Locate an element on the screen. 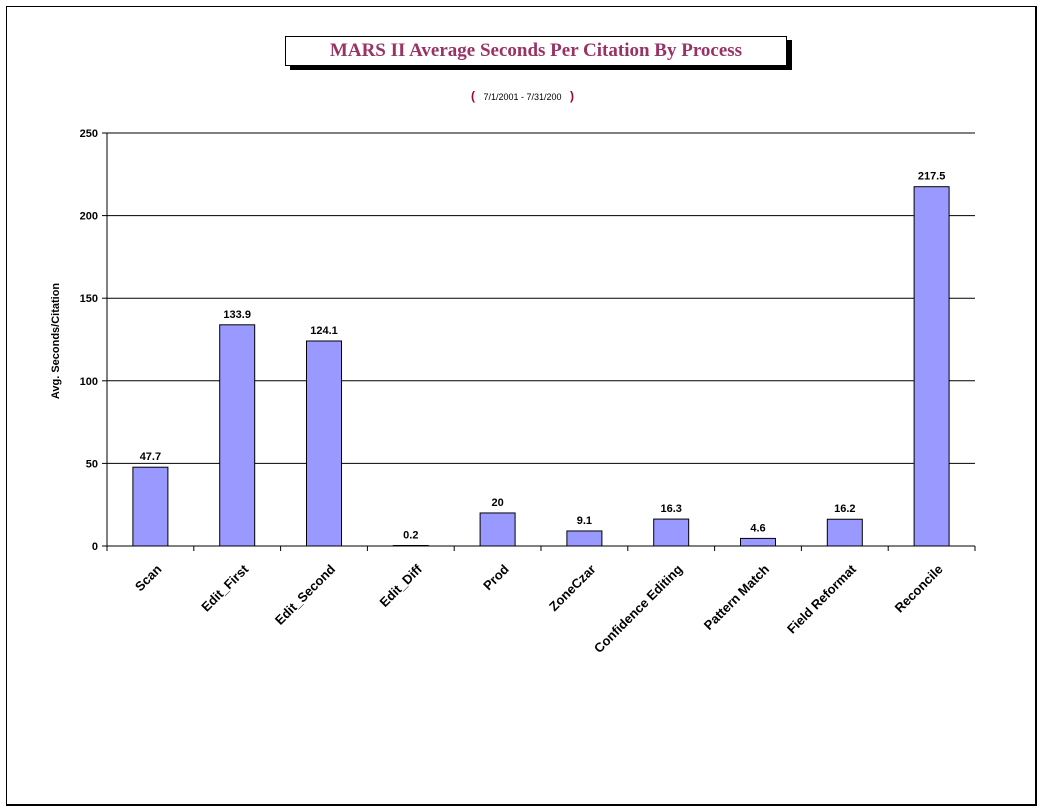  data-label: 133.9 is located at coordinates (237, 315).